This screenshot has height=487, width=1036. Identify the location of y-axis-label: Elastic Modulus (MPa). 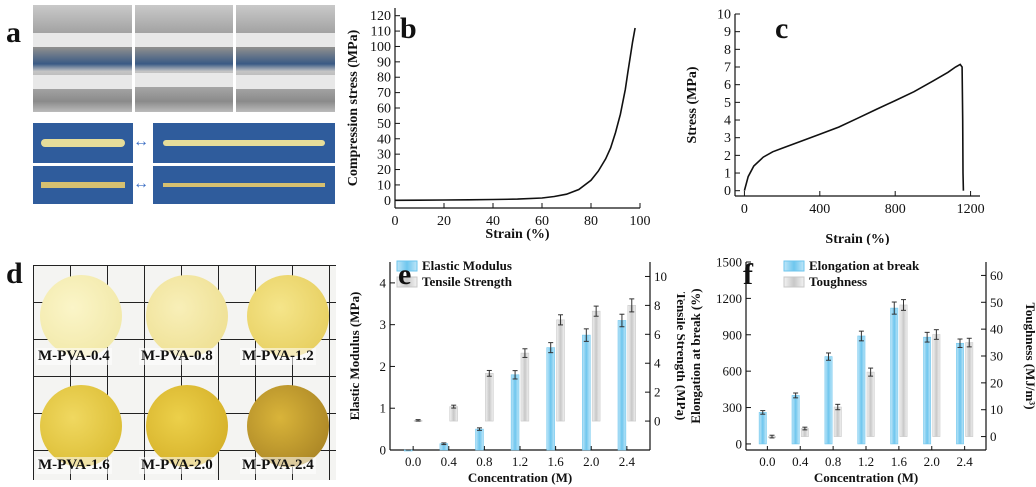
(354, 356).